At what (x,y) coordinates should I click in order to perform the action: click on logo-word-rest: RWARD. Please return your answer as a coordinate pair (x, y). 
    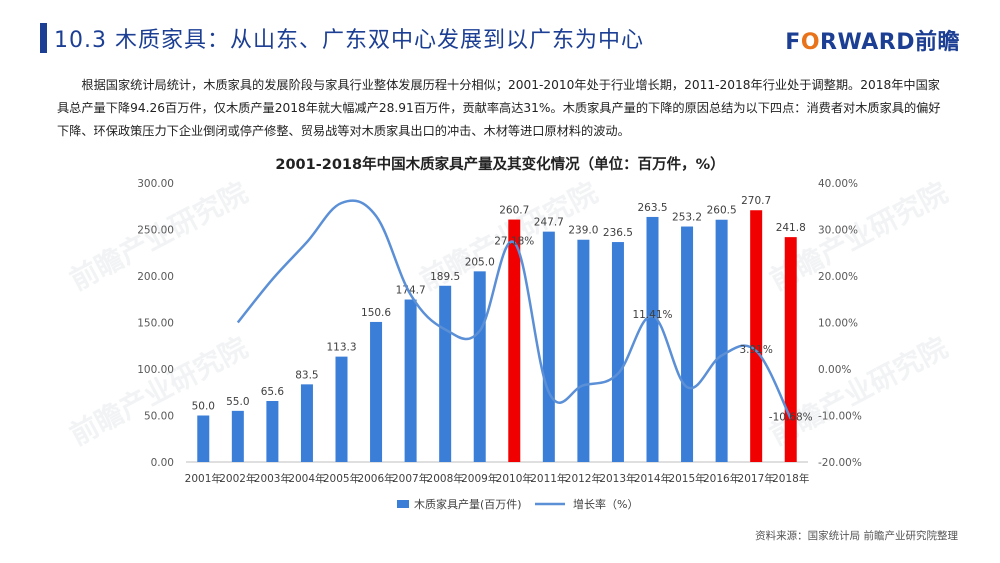
    Looking at the image, I should click on (867, 42).